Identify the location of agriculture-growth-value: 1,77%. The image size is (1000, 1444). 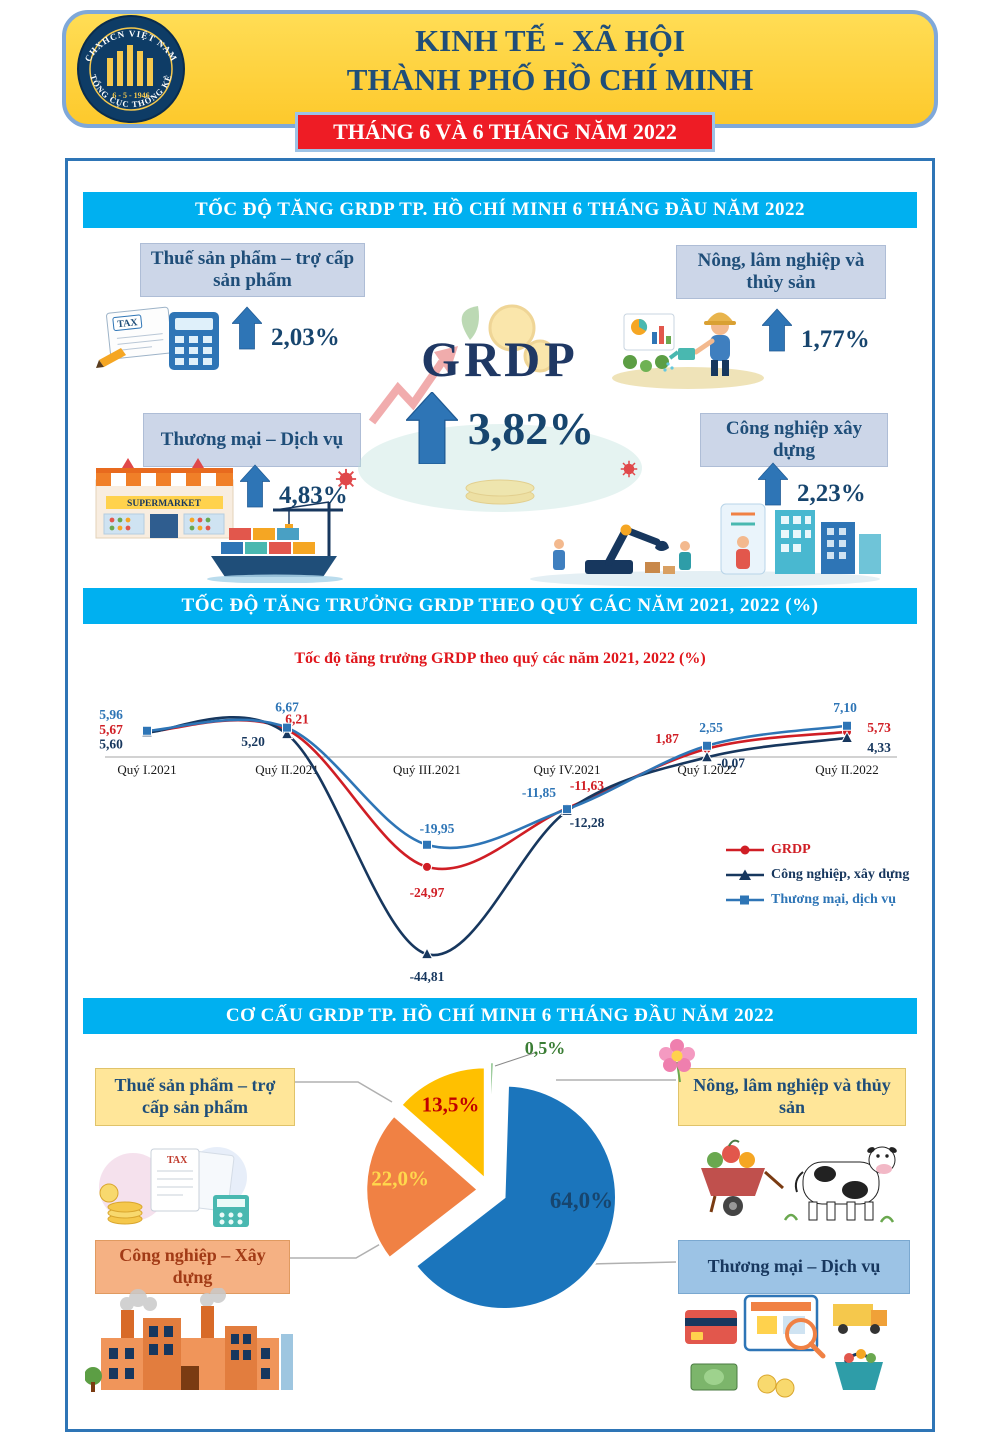
(835, 339).